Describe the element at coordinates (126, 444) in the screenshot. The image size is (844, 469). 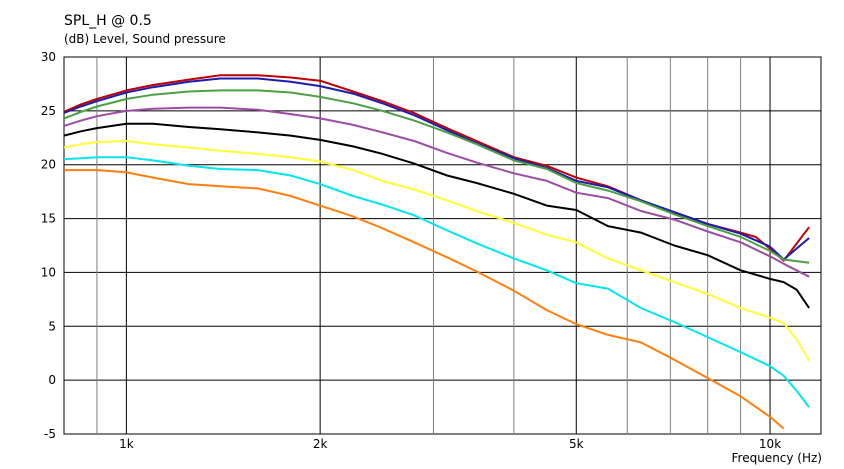
I see `x-tick-0: 1k` at that location.